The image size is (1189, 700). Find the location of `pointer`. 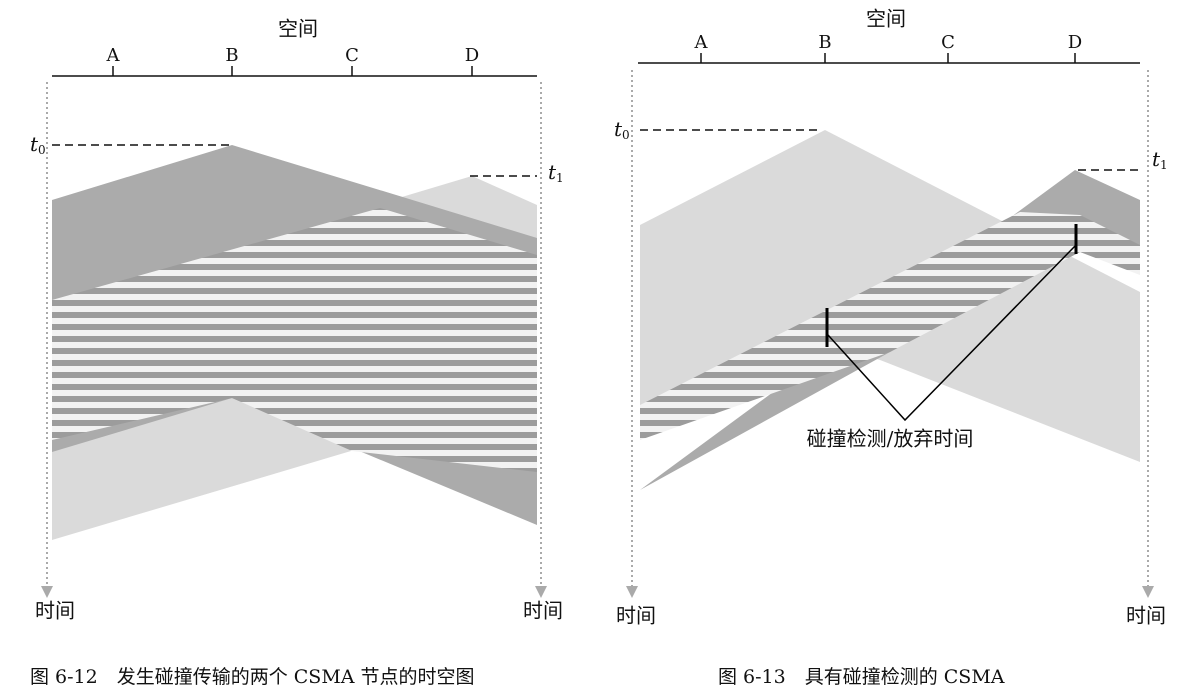

pointer is located at coordinates (952, 333).